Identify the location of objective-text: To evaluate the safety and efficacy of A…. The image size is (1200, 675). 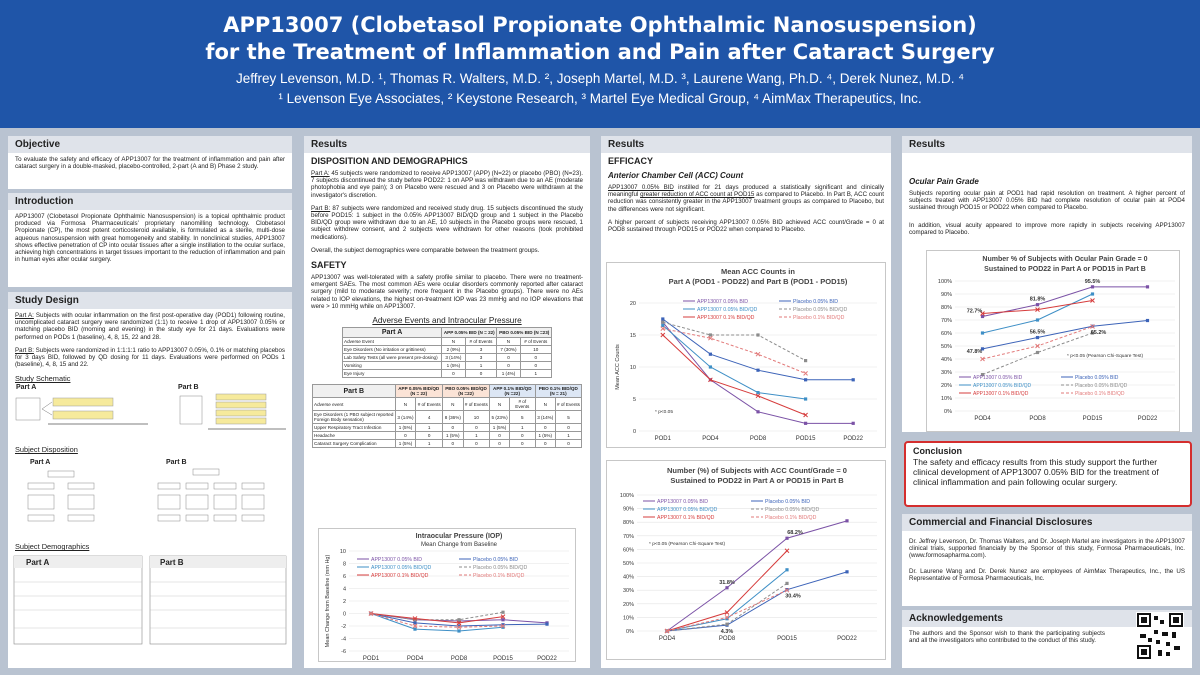
(150, 163).